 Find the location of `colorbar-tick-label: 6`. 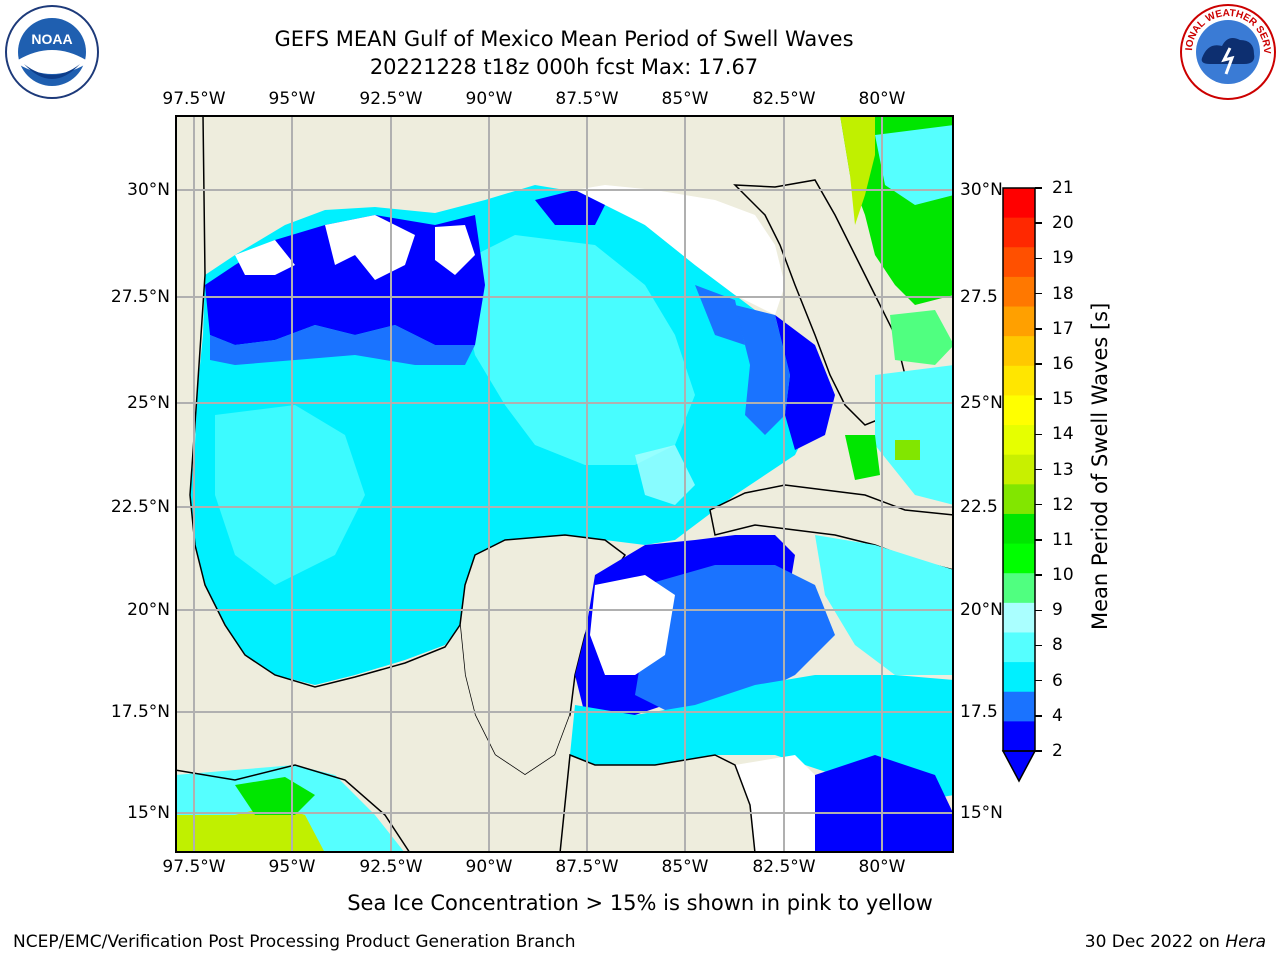

colorbar-tick-label: 6 is located at coordinates (1057, 680).